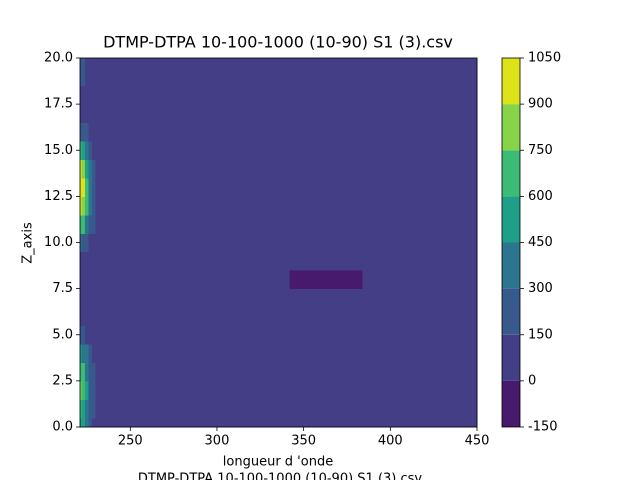 Image resolution: width=640 pixels, height=480 pixels. Describe the element at coordinates (58, 58) in the screenshot. I see `y-tick-label: 20.0` at that location.